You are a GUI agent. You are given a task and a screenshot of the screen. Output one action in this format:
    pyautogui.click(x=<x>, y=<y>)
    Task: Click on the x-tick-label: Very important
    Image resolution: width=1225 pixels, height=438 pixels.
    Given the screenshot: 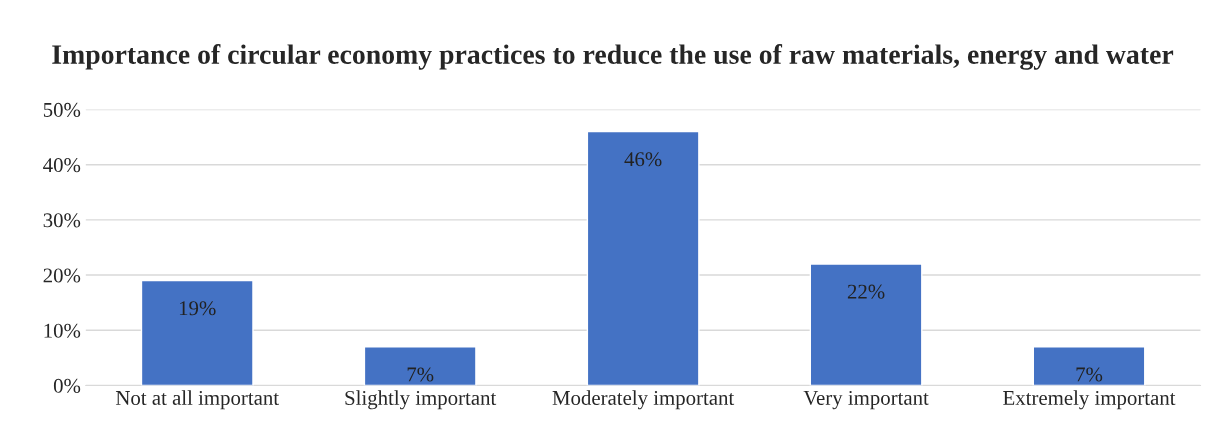 What is the action you would take?
    pyautogui.click(x=866, y=400)
    